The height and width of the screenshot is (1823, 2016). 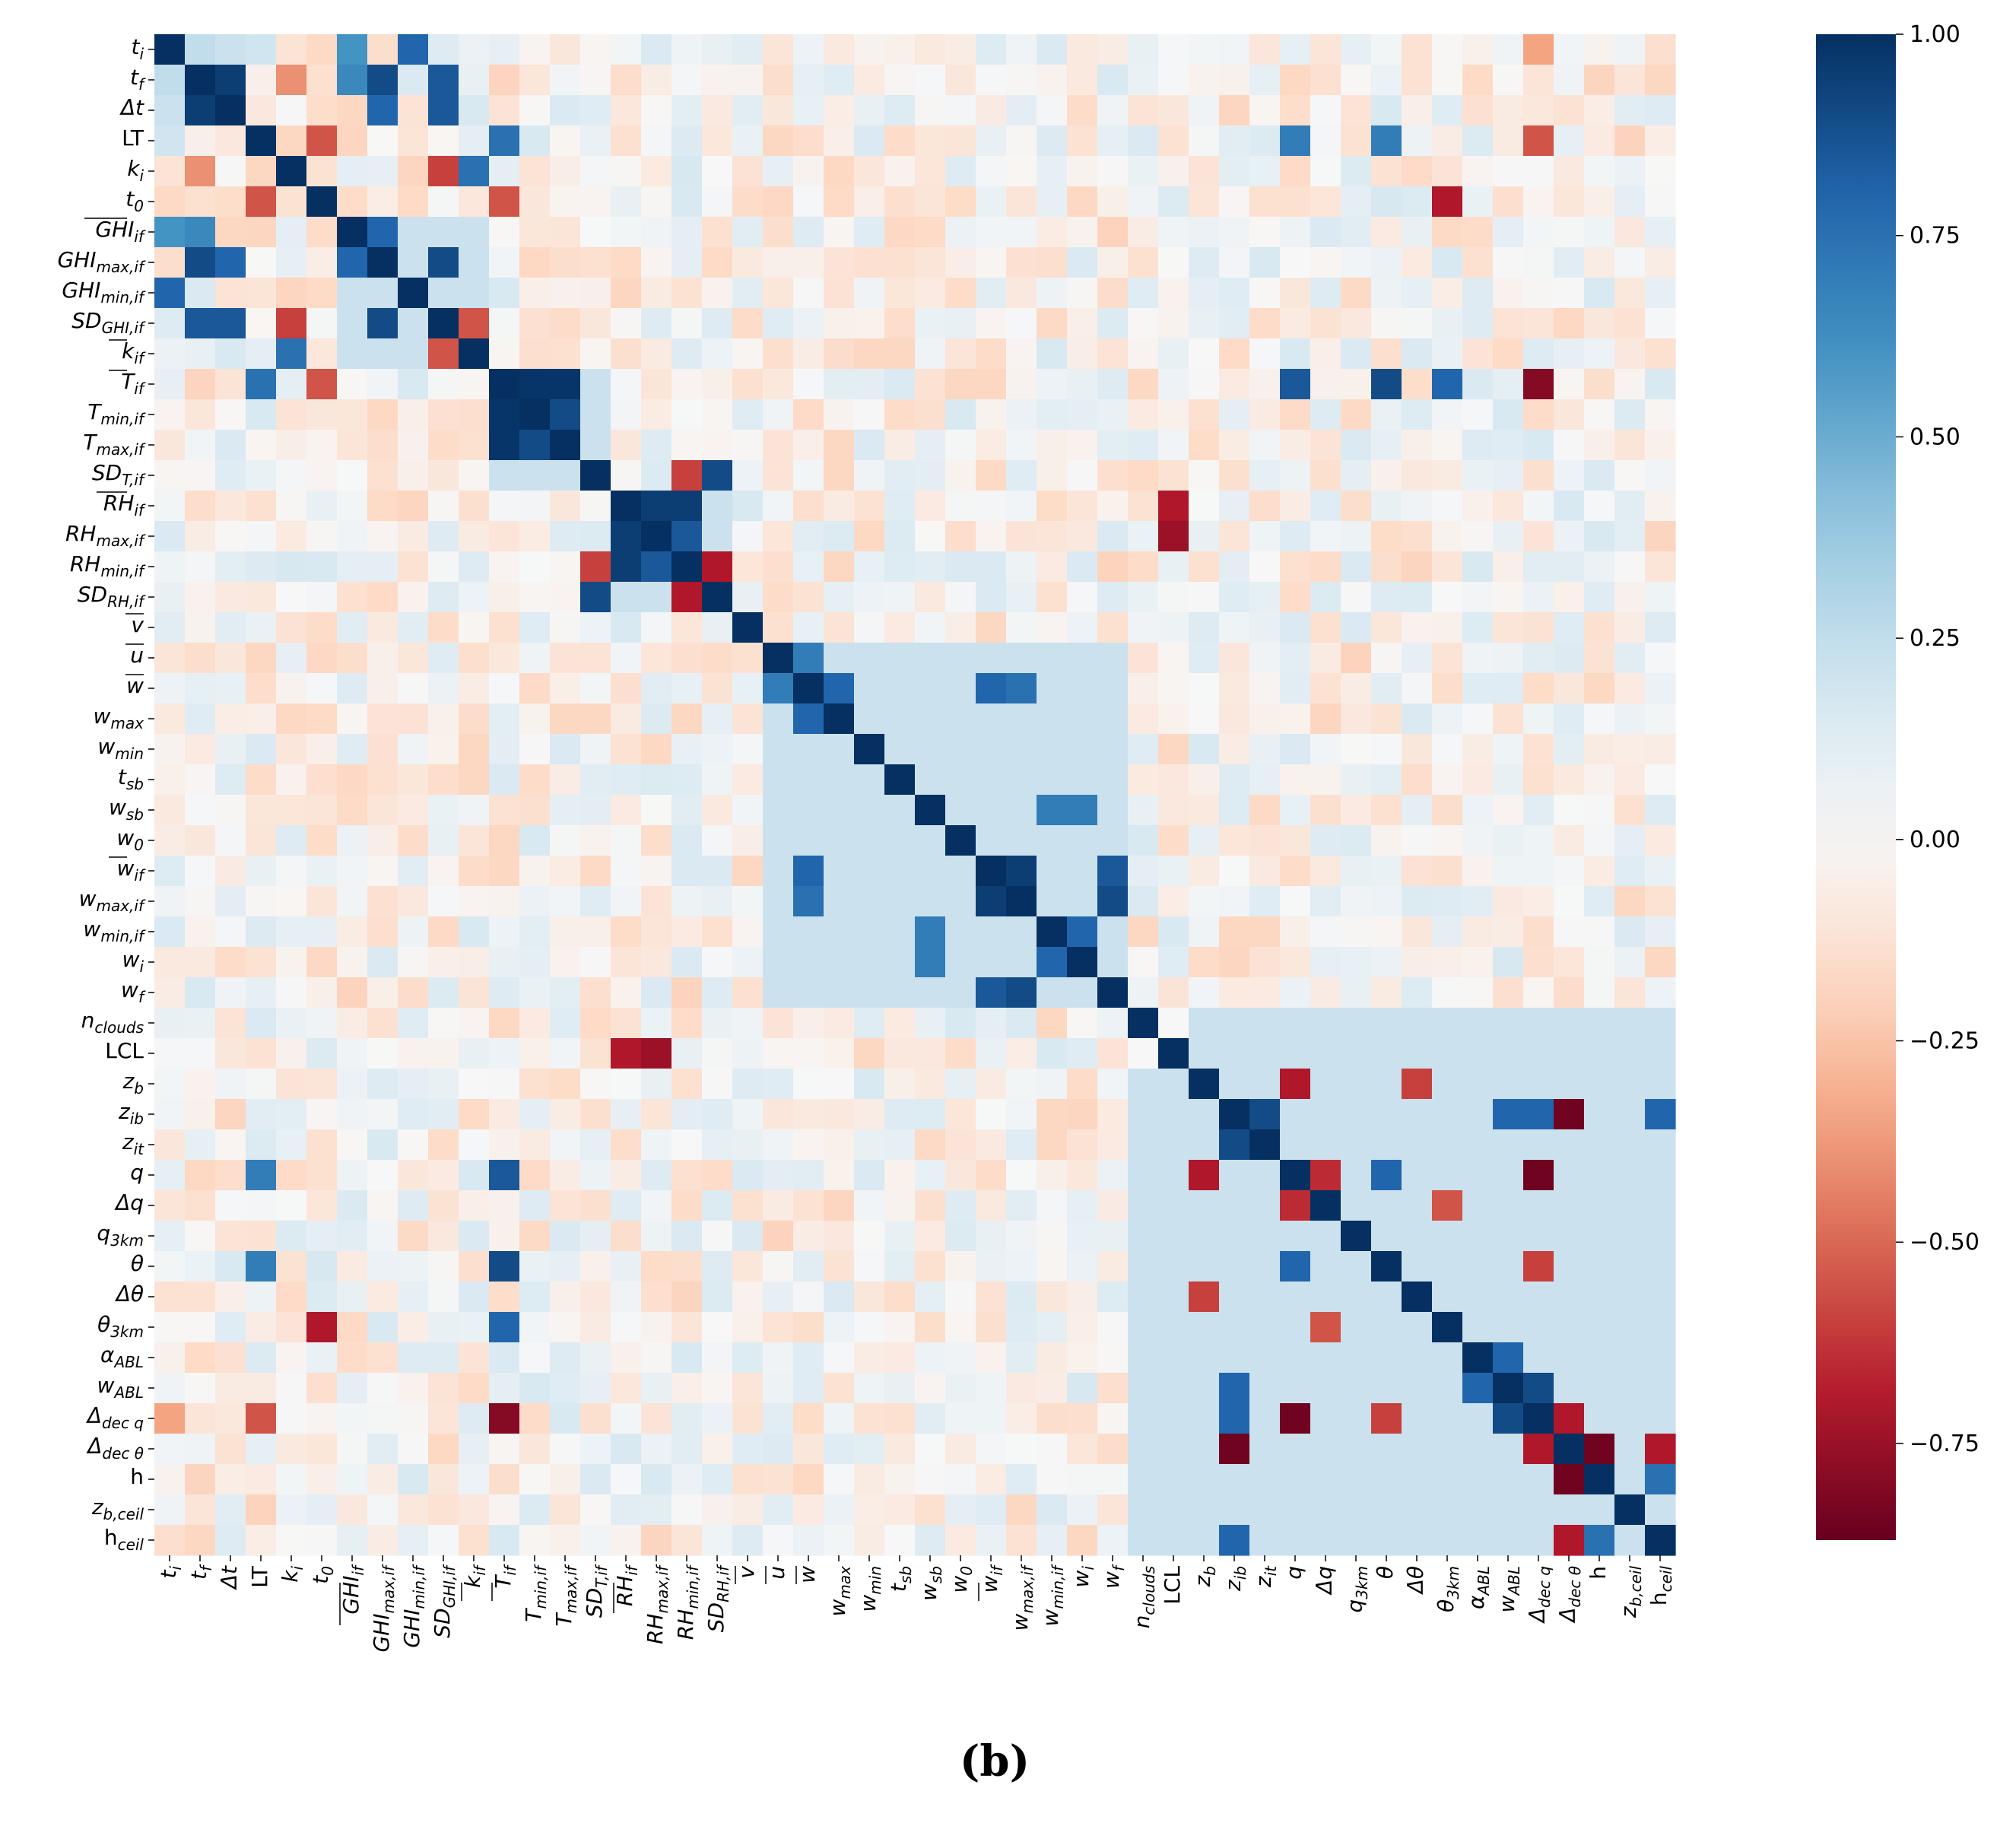 What do you see at coordinates (565, 1595) in the screenshot?
I see `x-tick-label: Tmax,if` at bounding box center [565, 1595].